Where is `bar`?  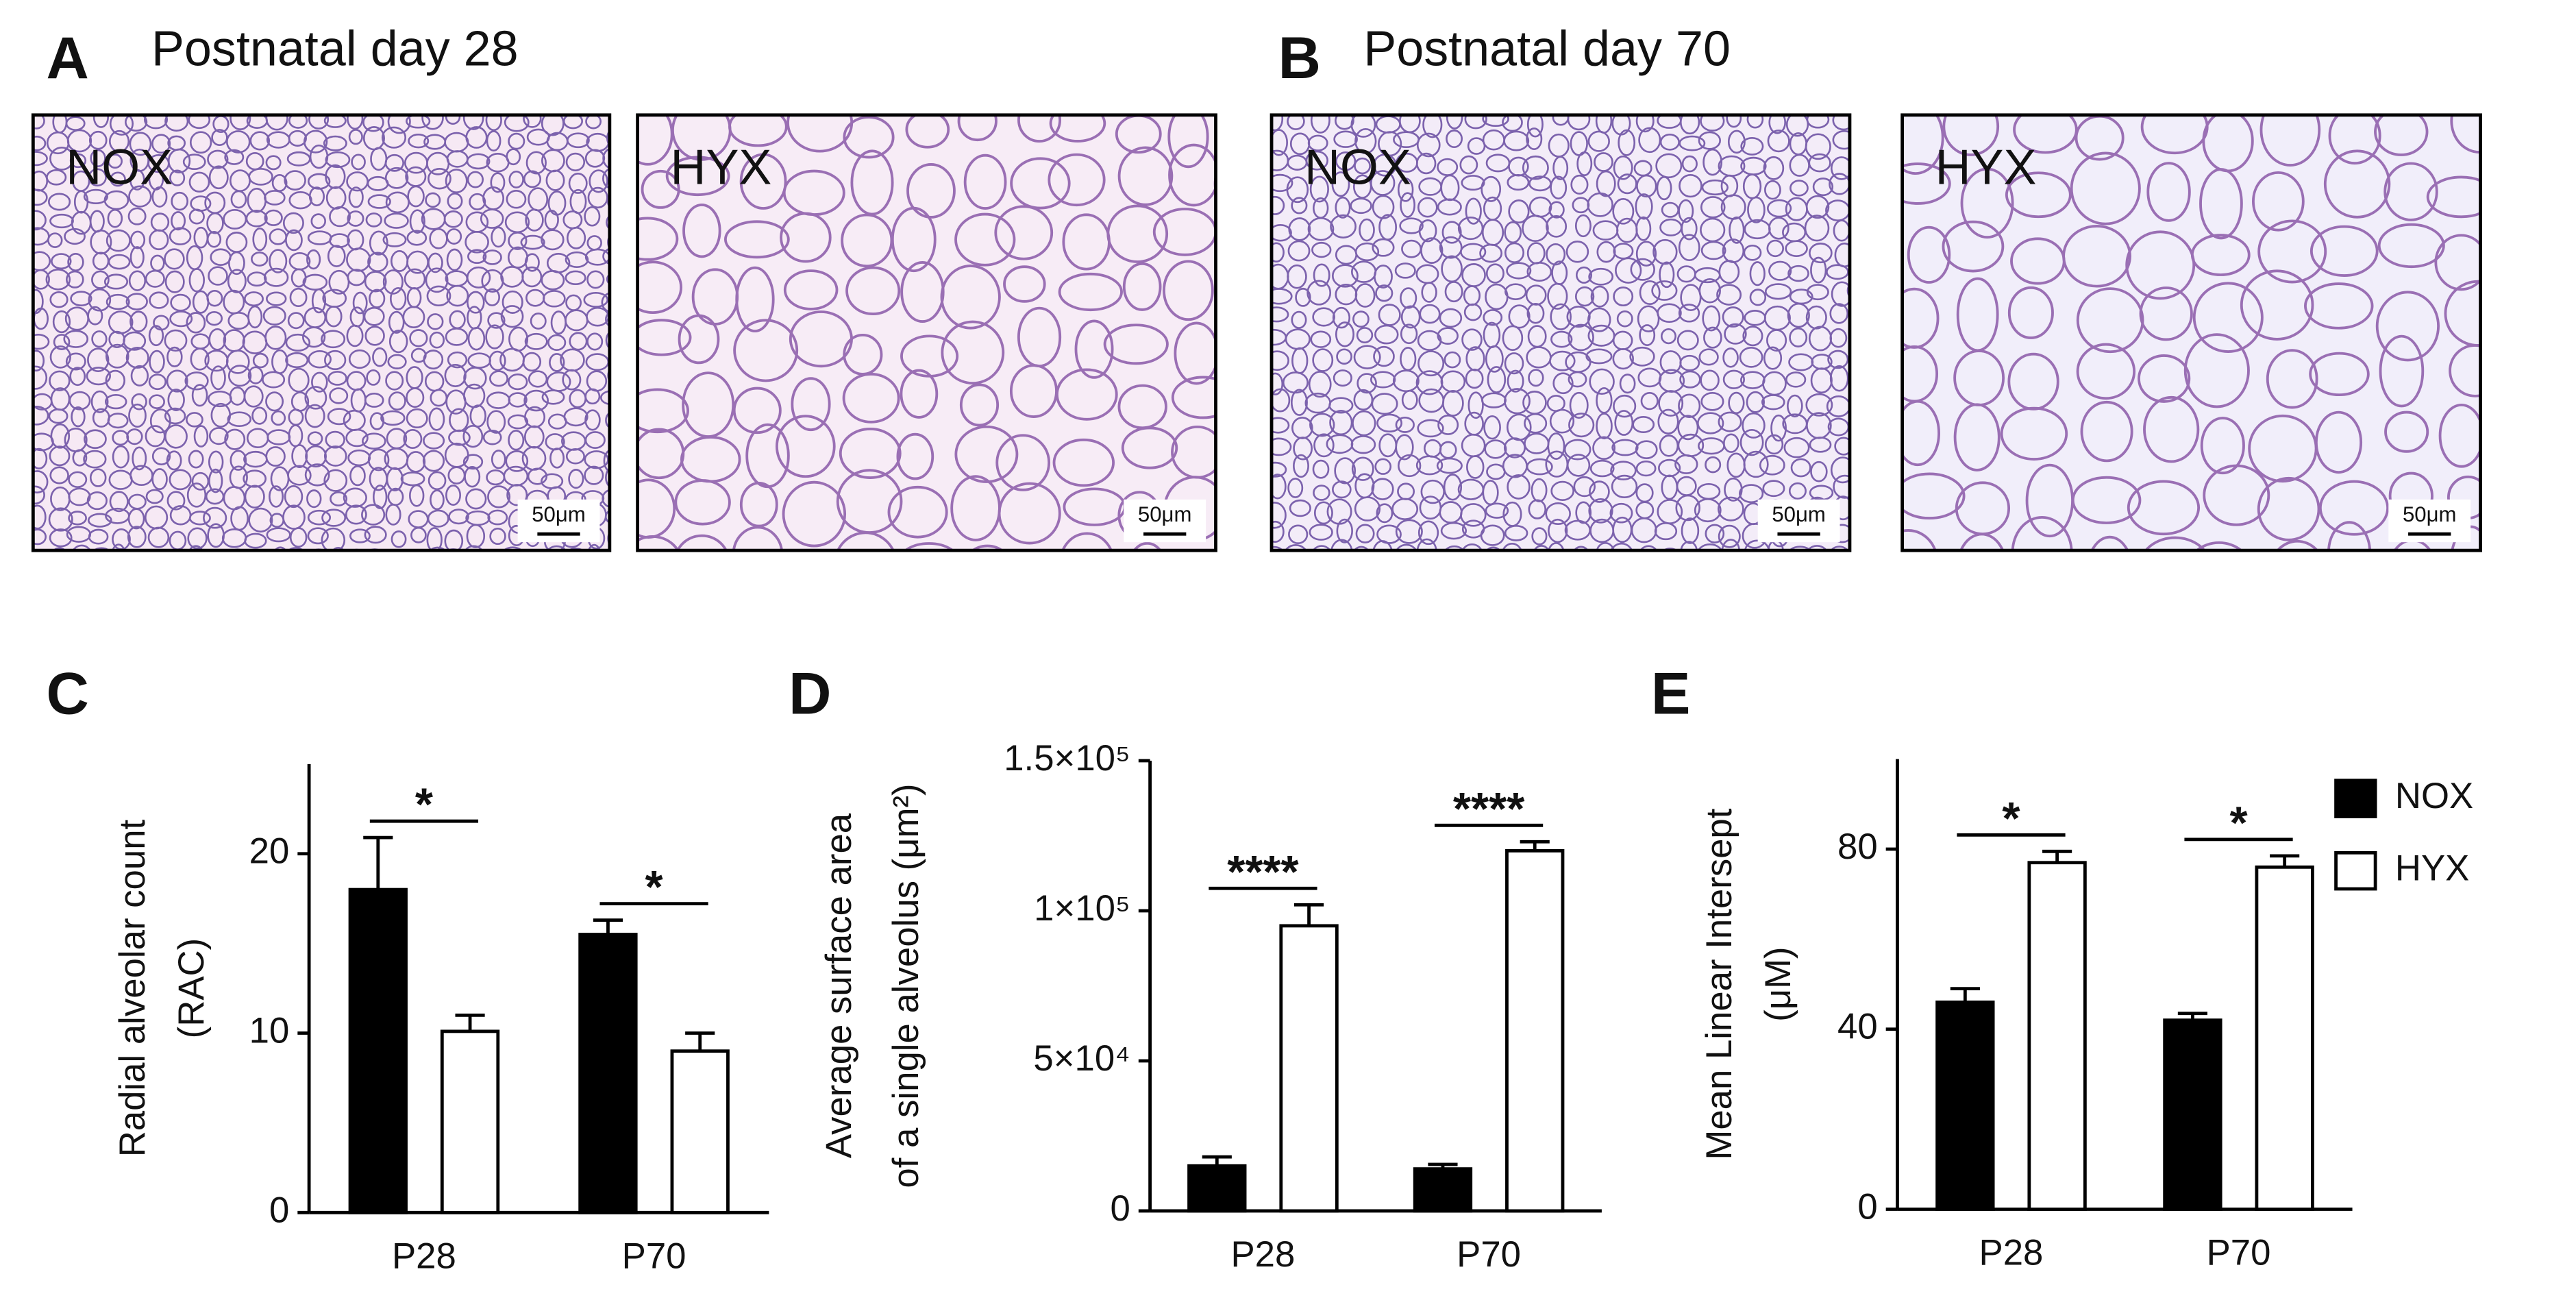 bar is located at coordinates (1965, 1105).